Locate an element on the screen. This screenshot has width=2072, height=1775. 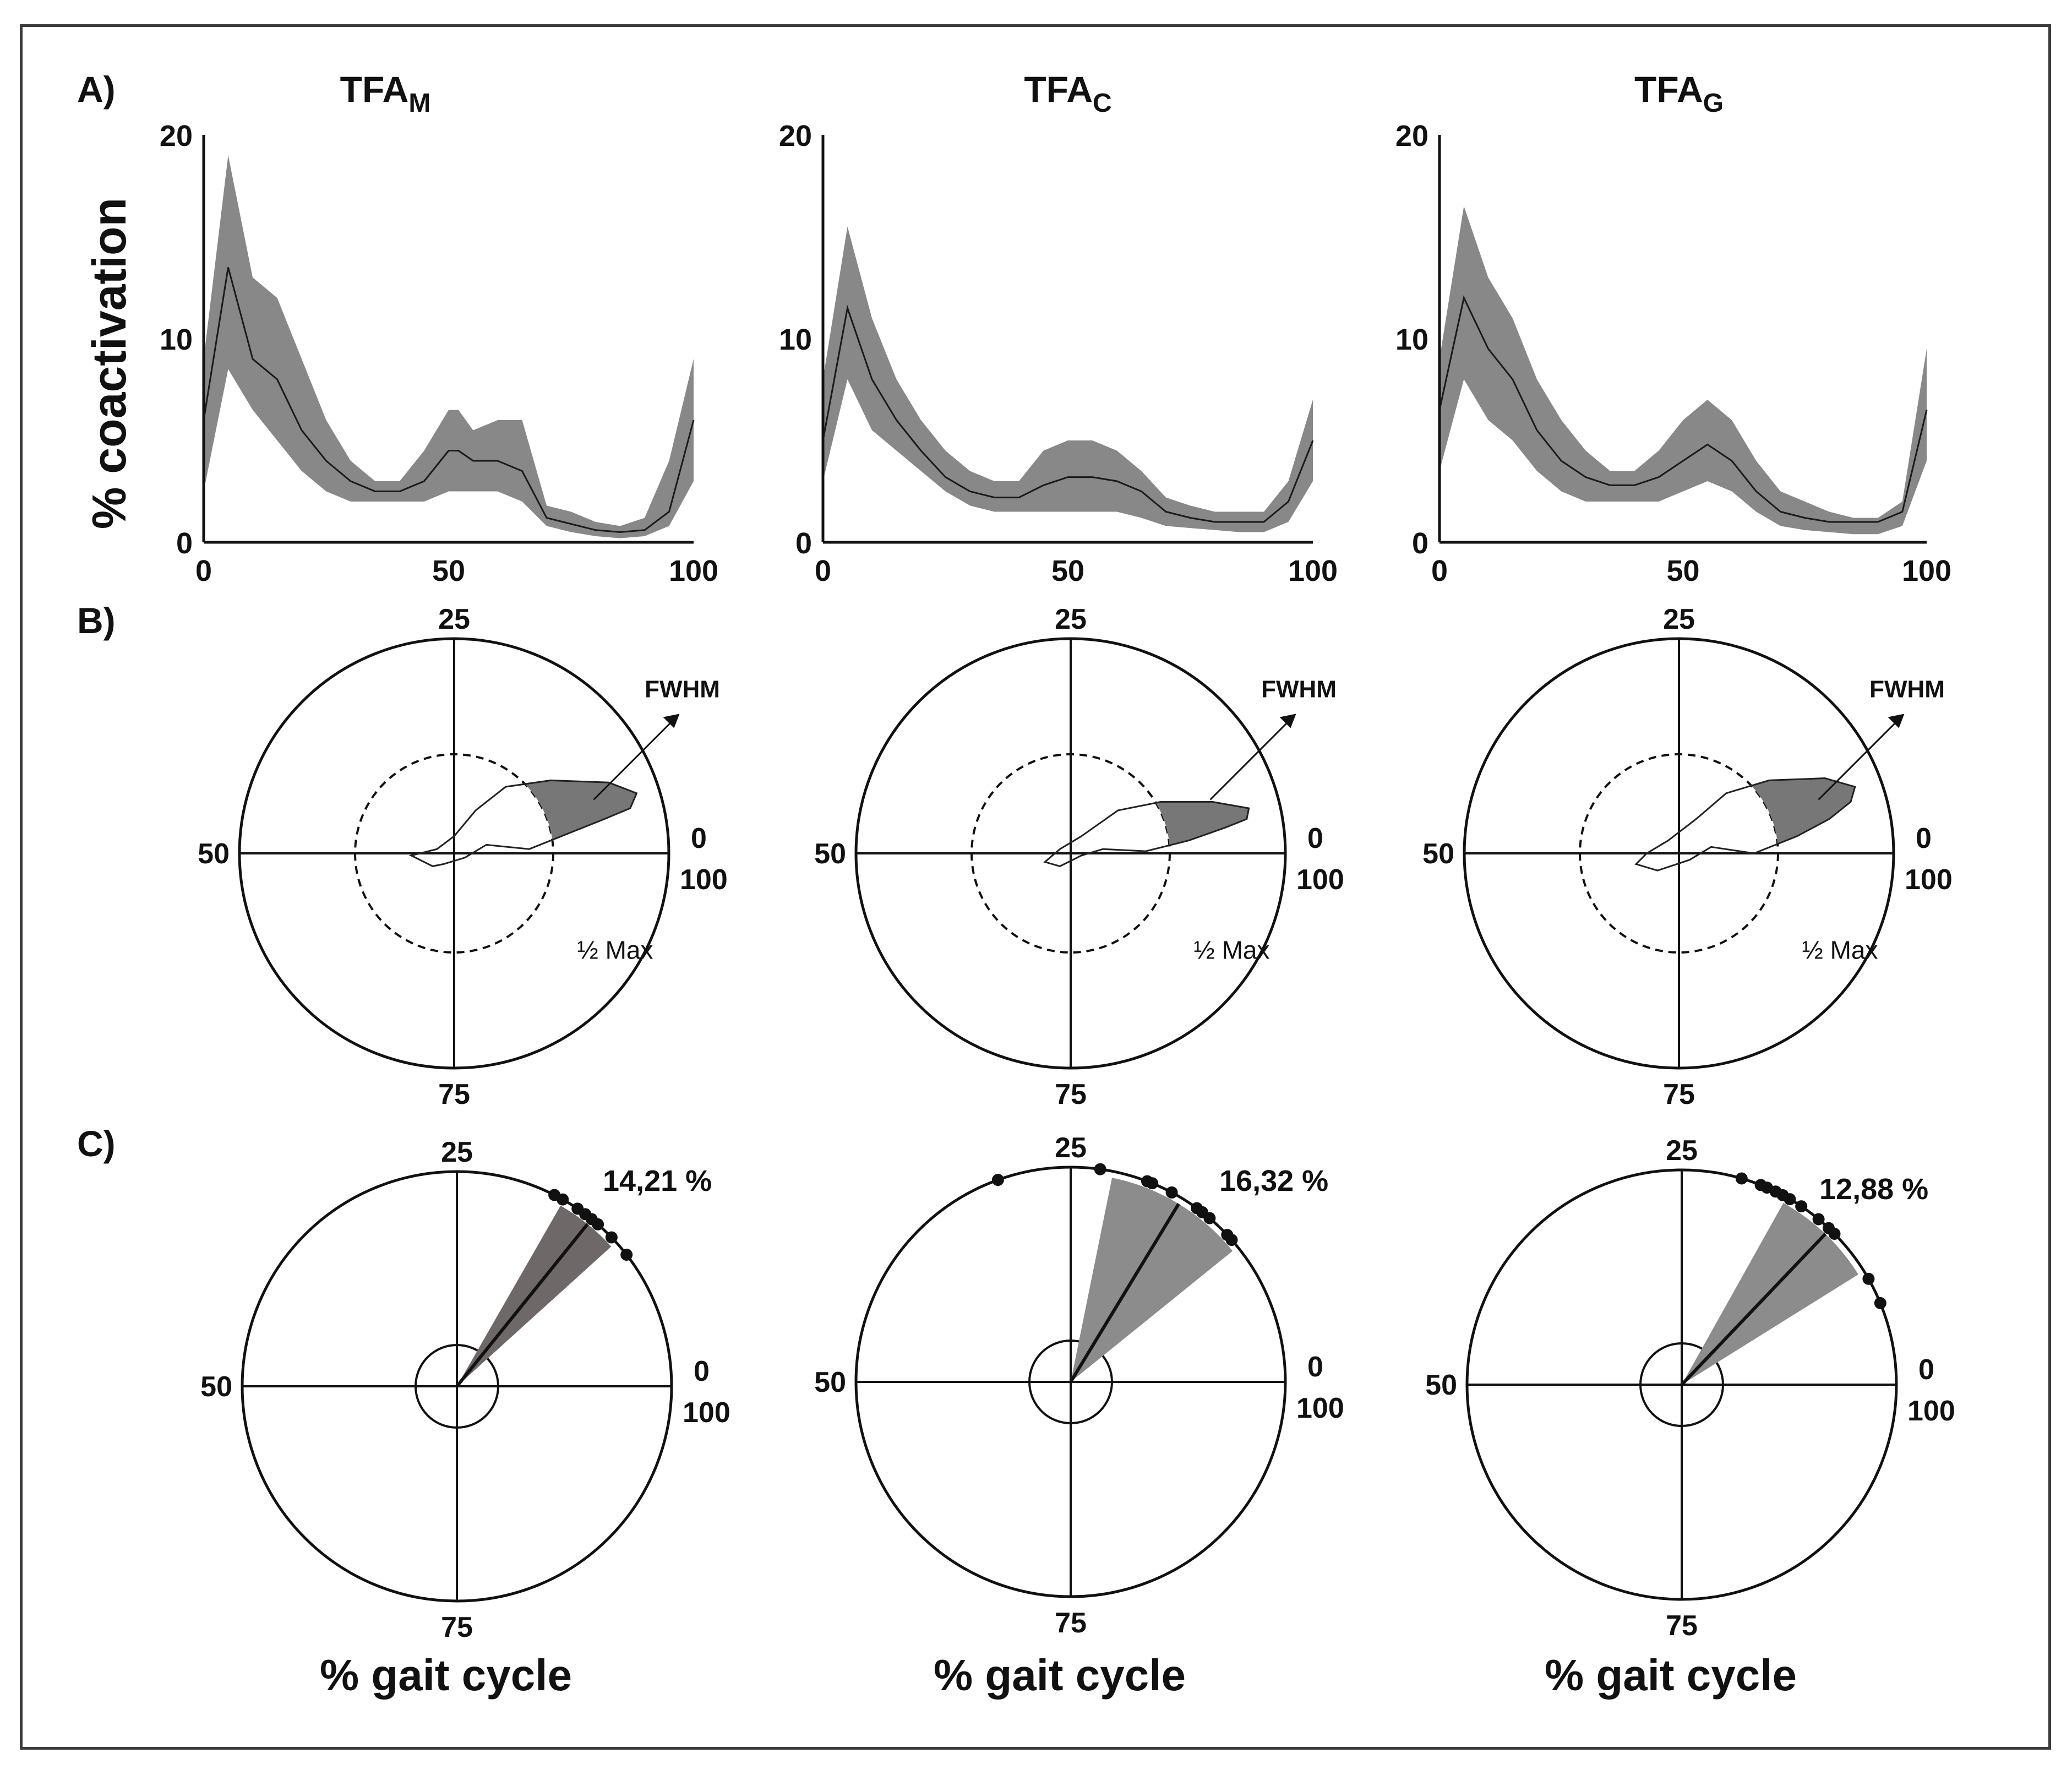
x-tick-label: 50 is located at coordinates (1682, 570).